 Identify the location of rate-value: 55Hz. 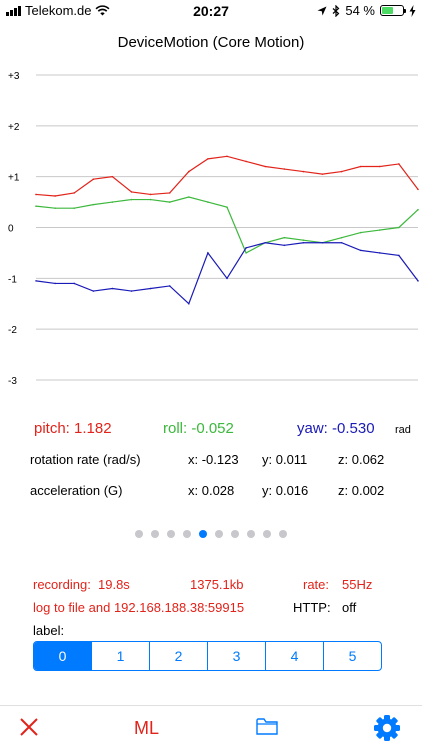
(357, 584).